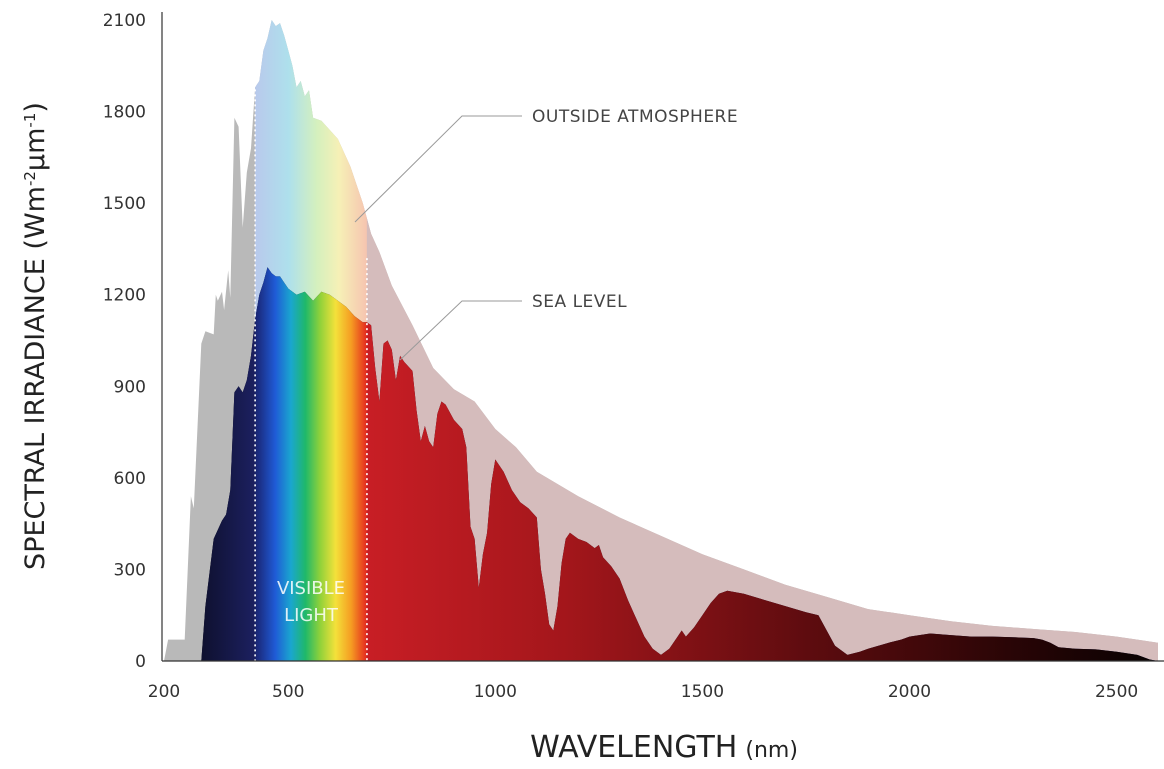  Describe the element at coordinates (124, 113) in the screenshot. I see `y-tick-label: 1800` at that location.